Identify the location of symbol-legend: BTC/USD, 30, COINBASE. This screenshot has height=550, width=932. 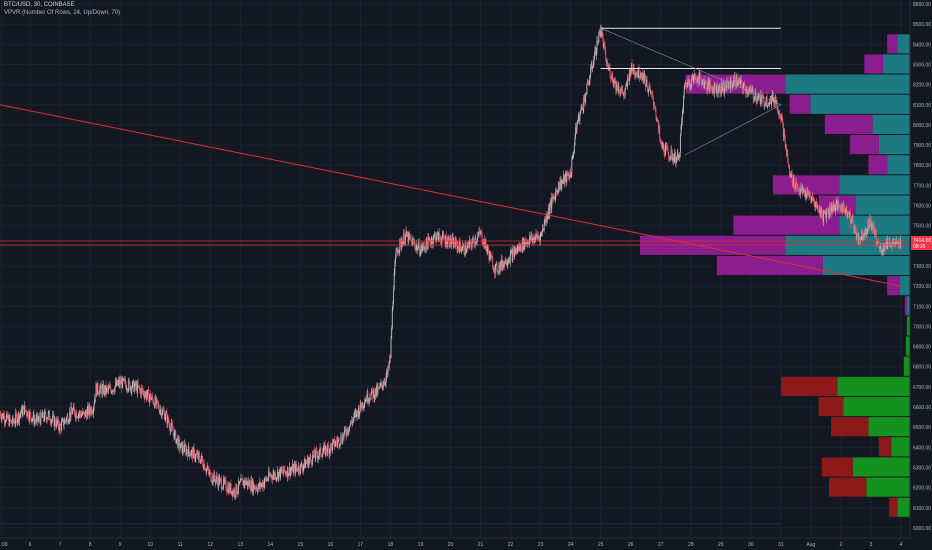
(39, 5).